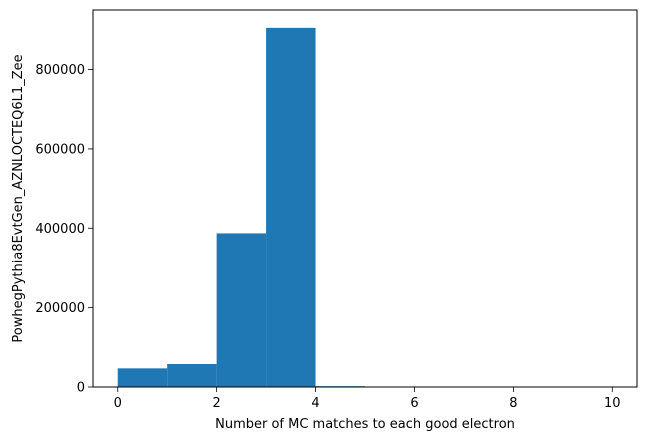  What do you see at coordinates (60, 70) in the screenshot?
I see `y-tick-label: 800000` at bounding box center [60, 70].